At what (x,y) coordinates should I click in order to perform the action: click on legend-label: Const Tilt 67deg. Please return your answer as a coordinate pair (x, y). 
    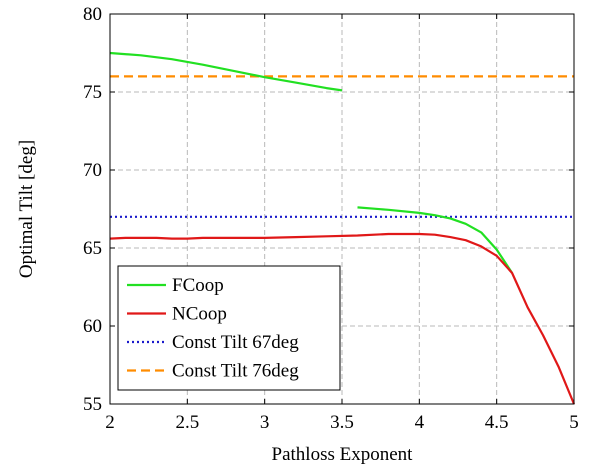
    Looking at the image, I should click on (235, 342).